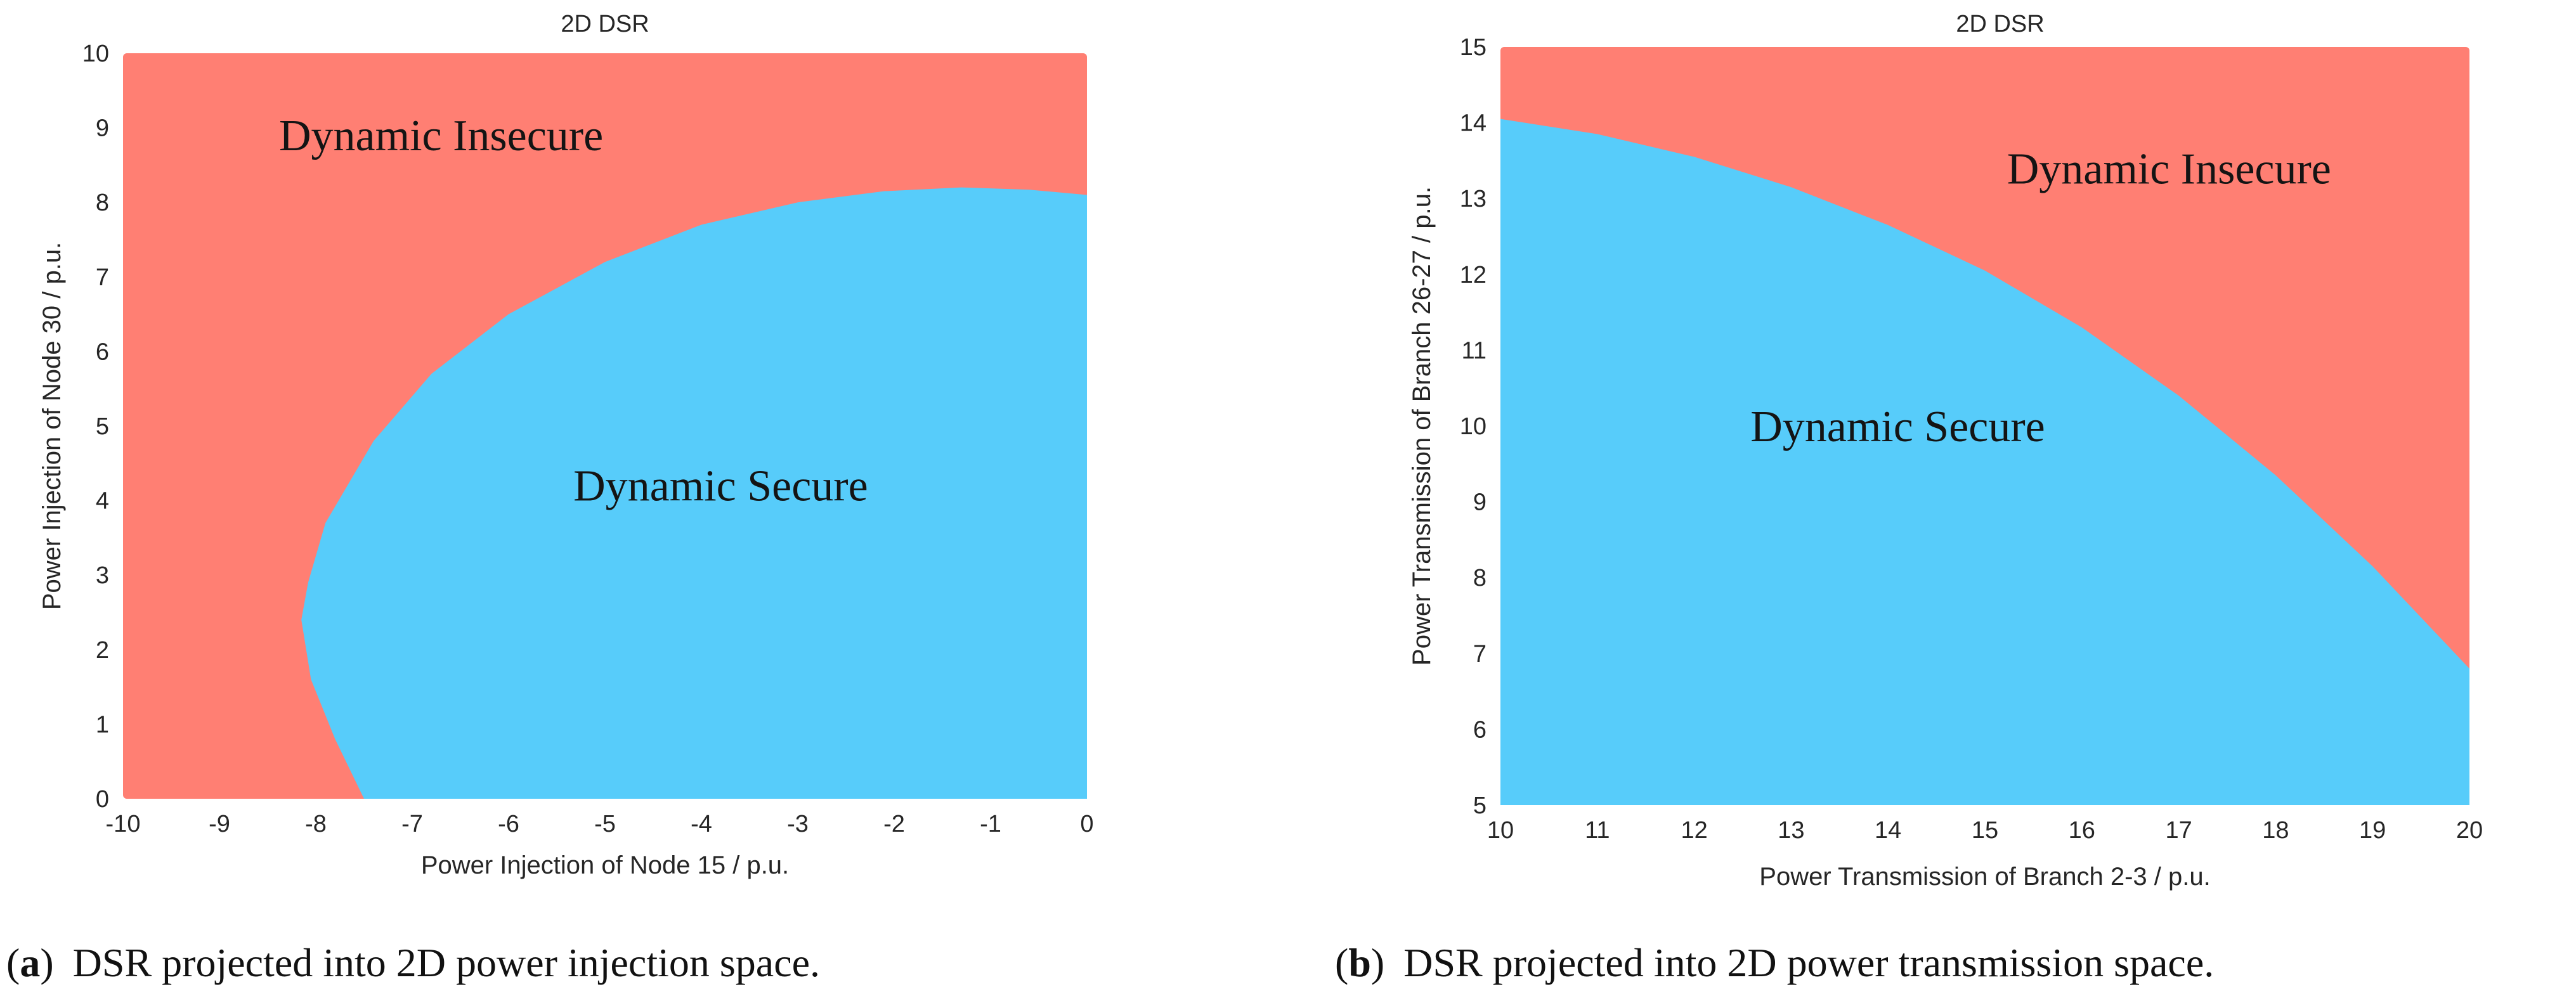 The width and height of the screenshot is (2576, 994). I want to click on chart-b-y-tick-label: 5, so click(1479, 805).